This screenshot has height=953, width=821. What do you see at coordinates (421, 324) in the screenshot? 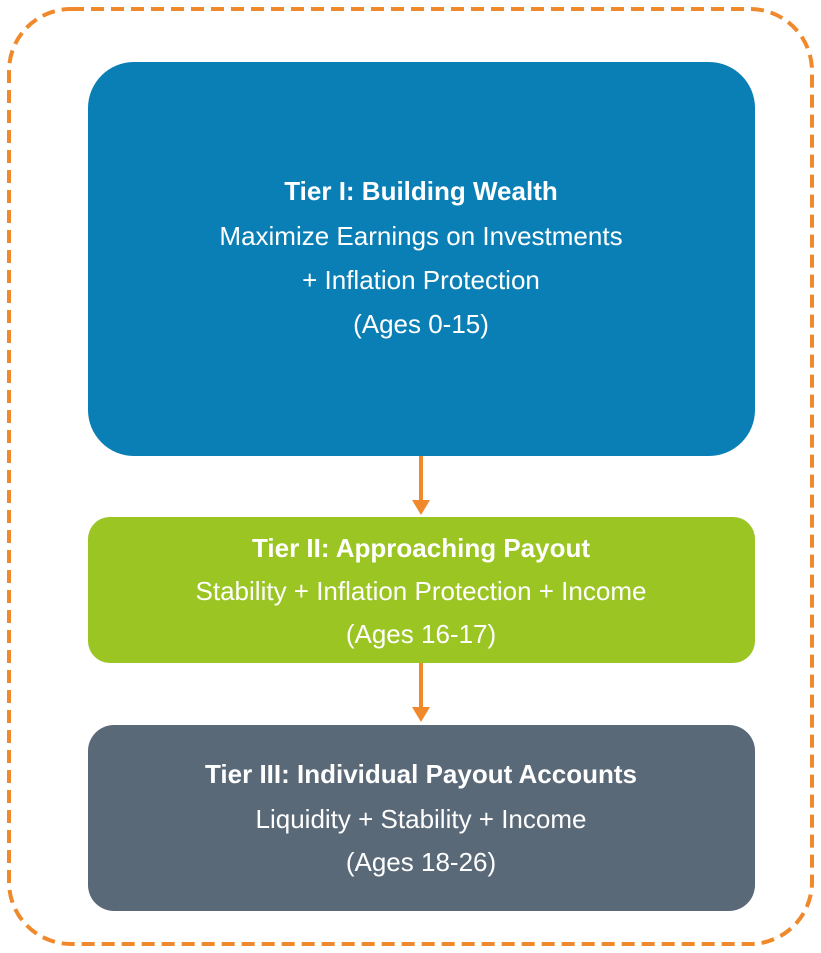
I see `tier-1-line: (Ages 0-15)` at bounding box center [421, 324].